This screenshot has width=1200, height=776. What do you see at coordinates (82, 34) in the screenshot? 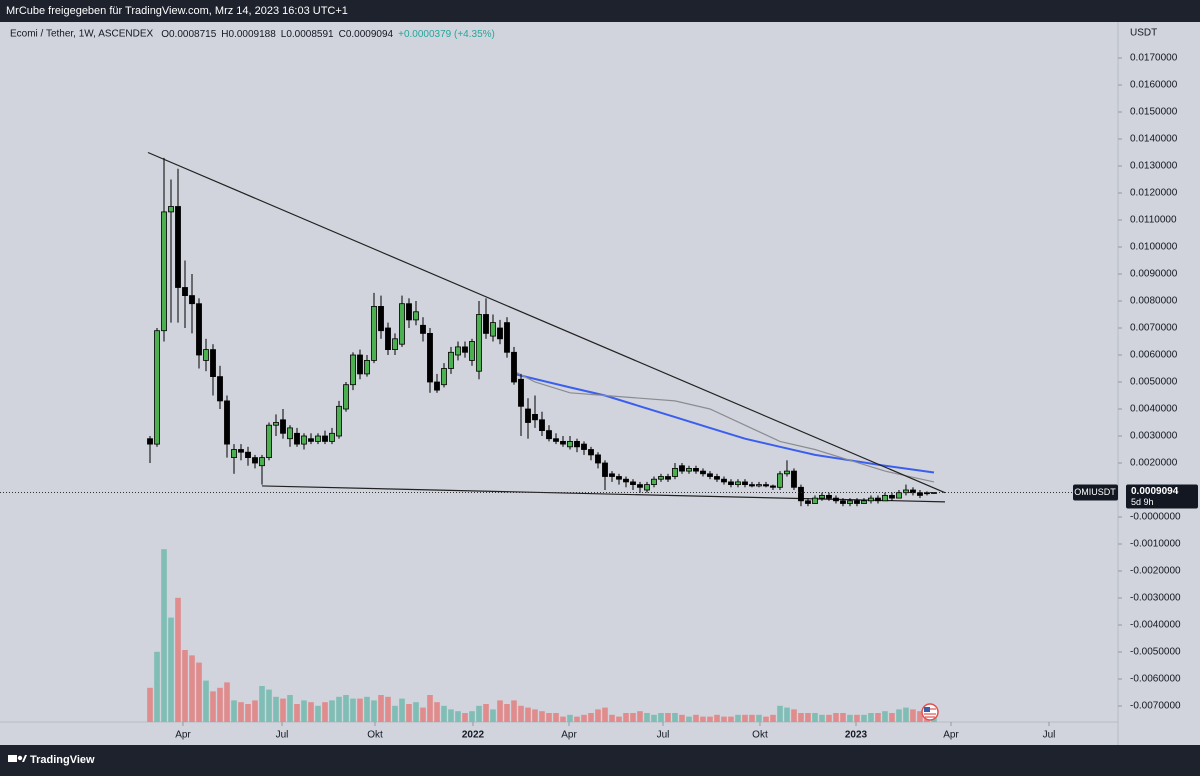
I see `symbol-title: Ecomi / Tether, 1W, ASCENDEX` at bounding box center [82, 34].